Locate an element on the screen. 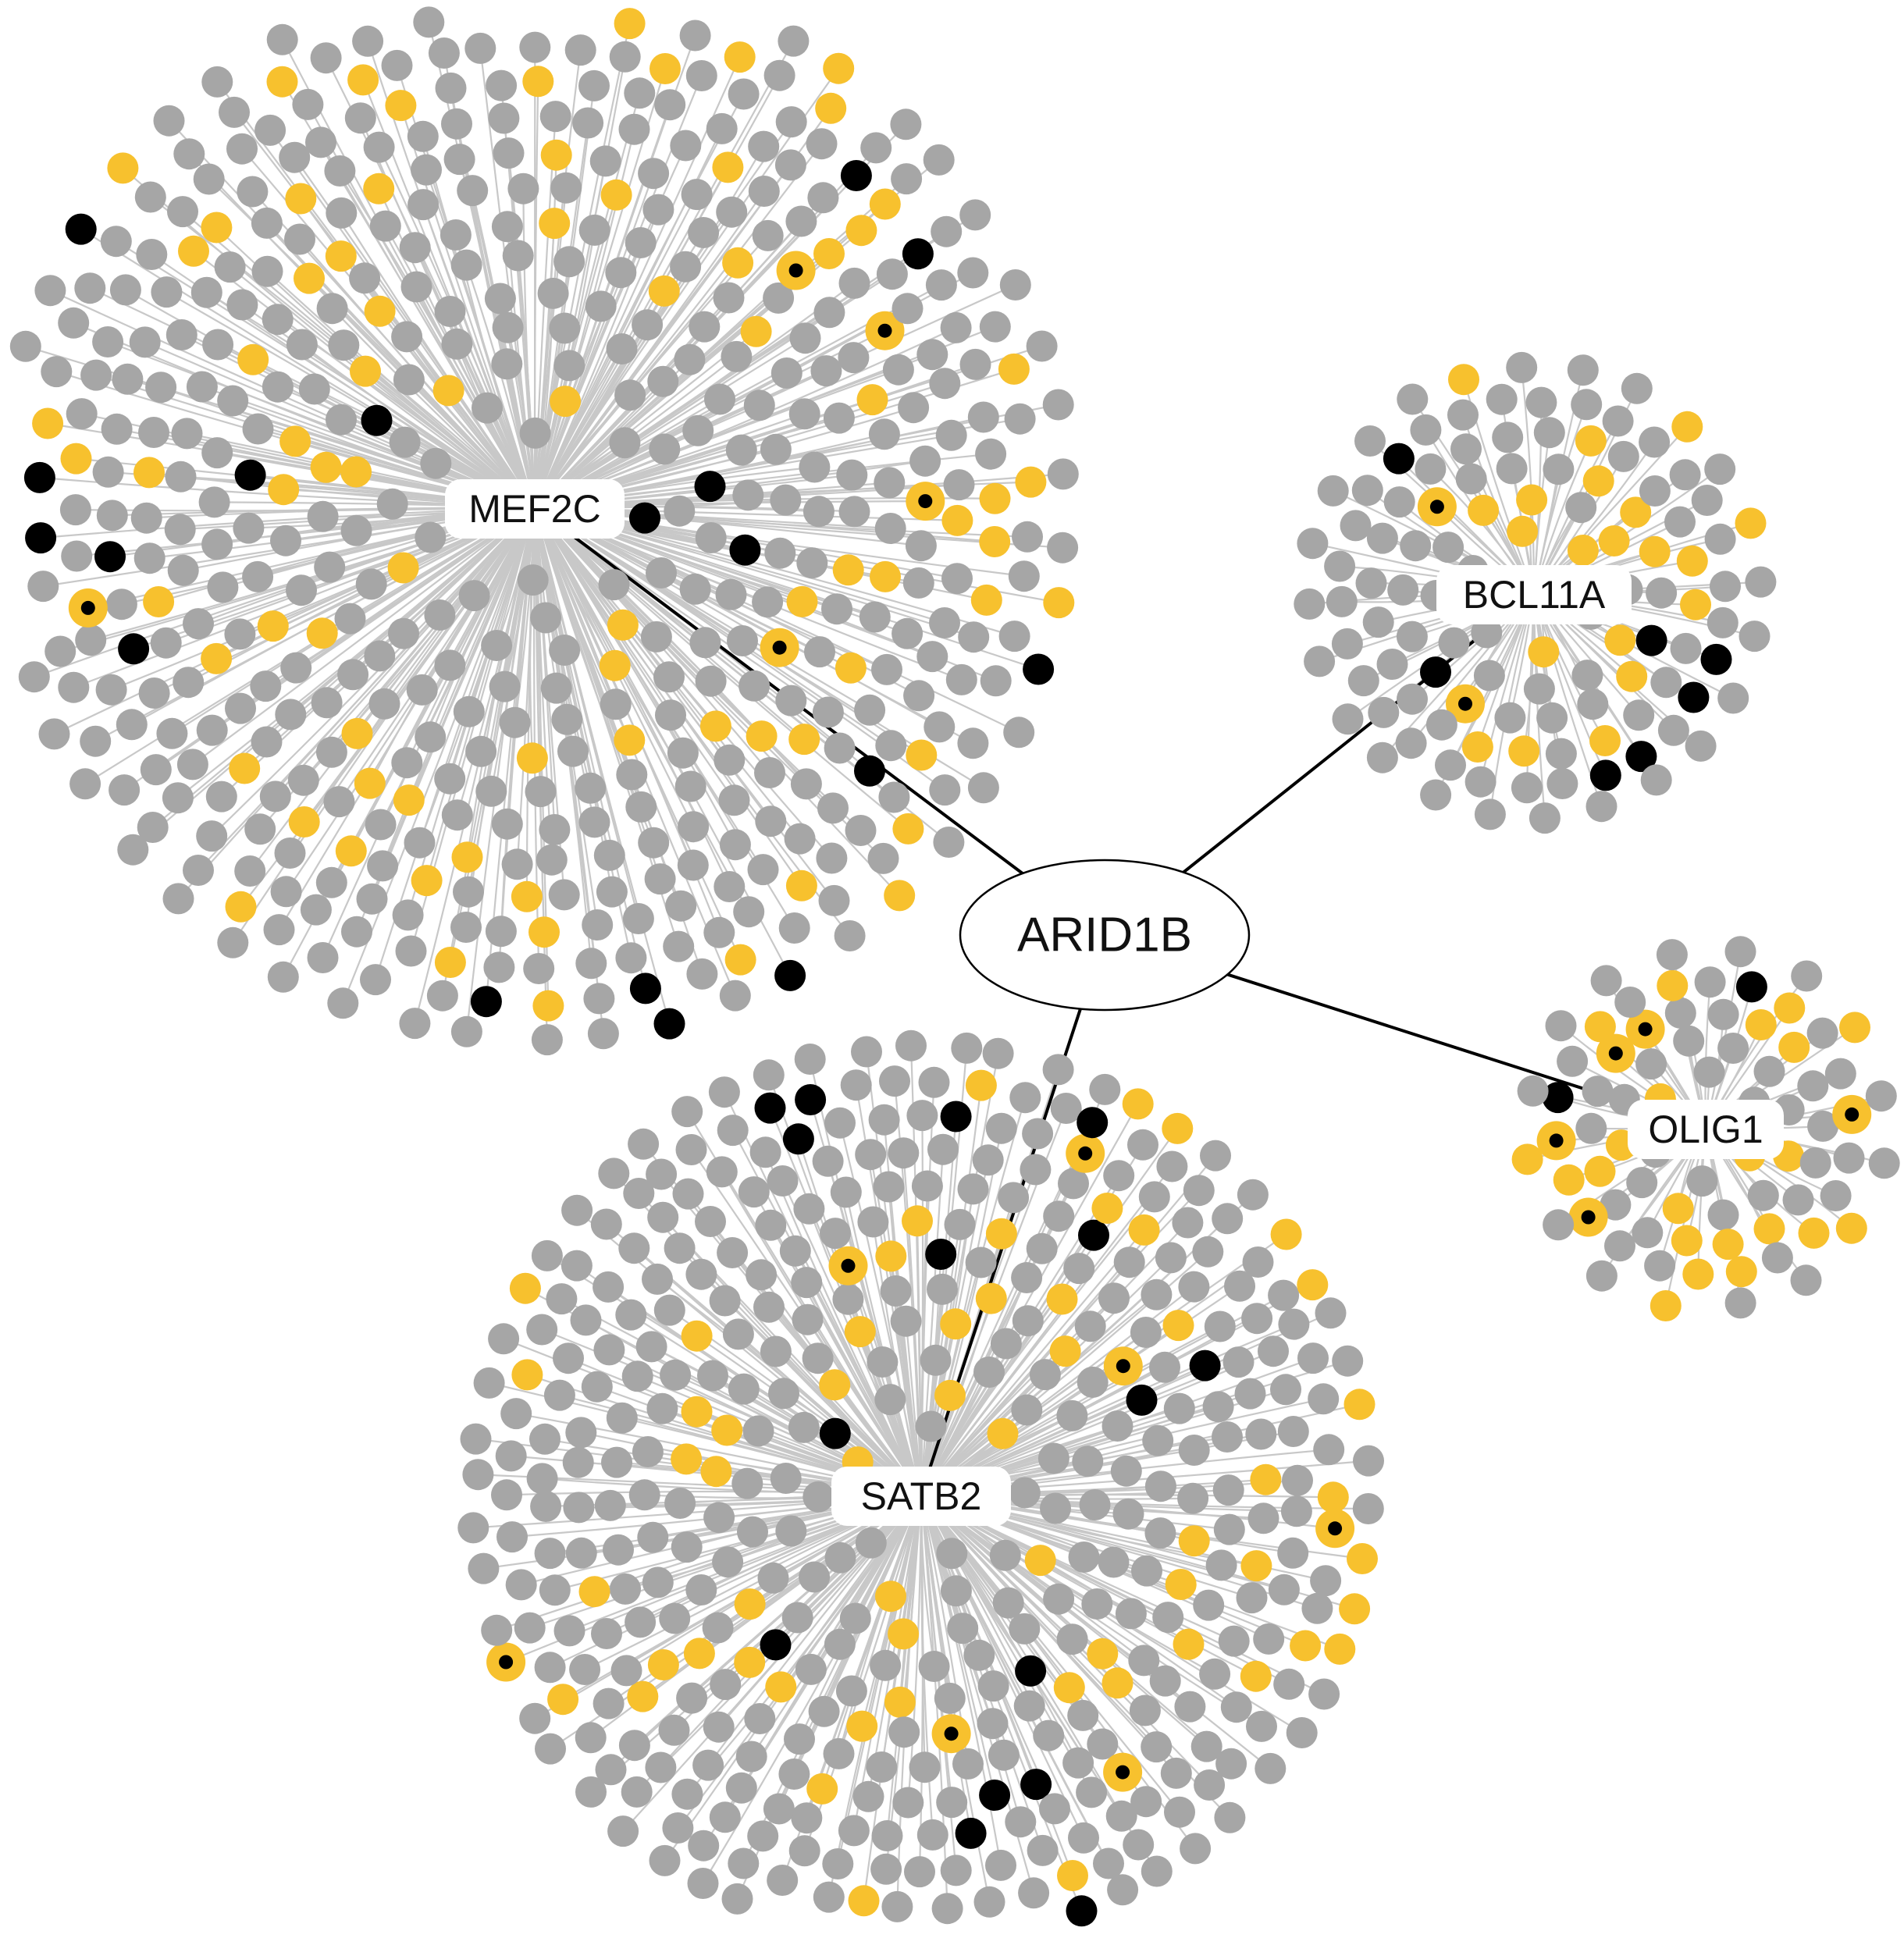 Image resolution: width=1904 pixels, height=1938 pixels. hub-label-box is located at coordinates (1706, 1129).